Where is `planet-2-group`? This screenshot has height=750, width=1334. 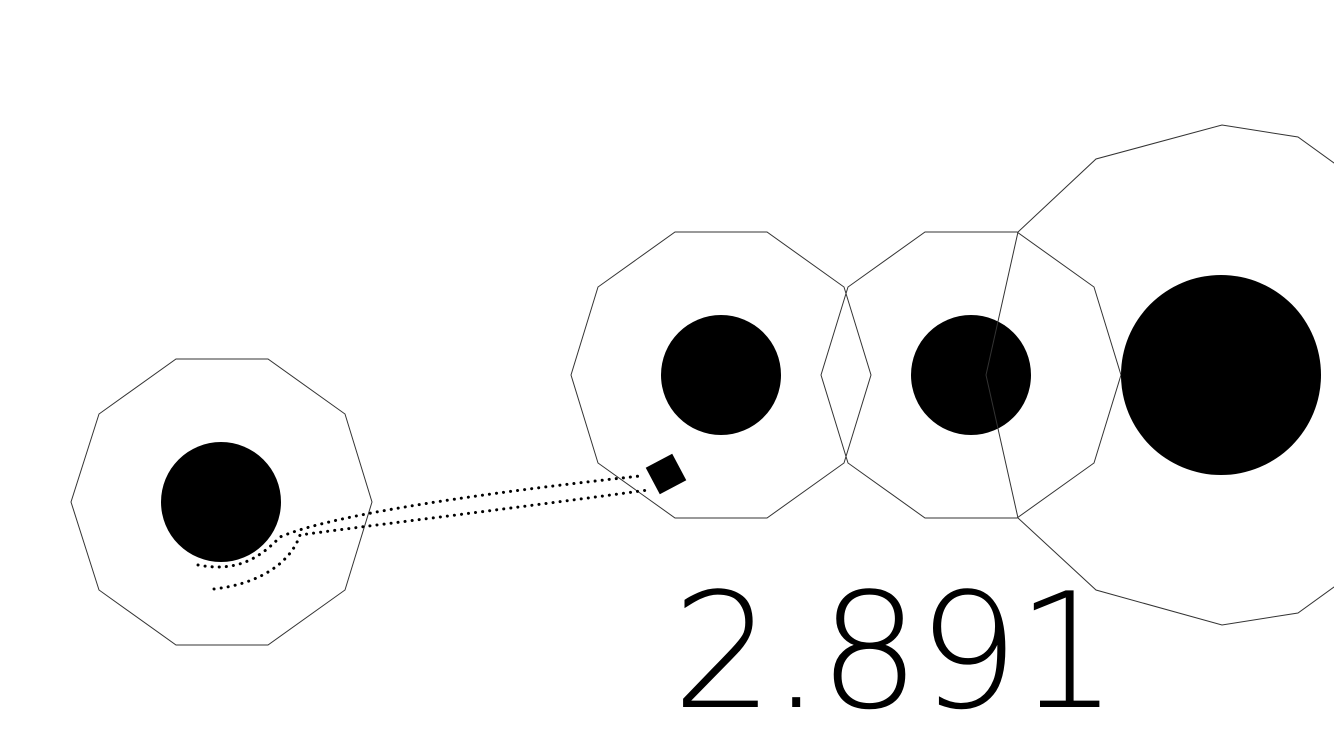
planet-2-group is located at coordinates (721, 375).